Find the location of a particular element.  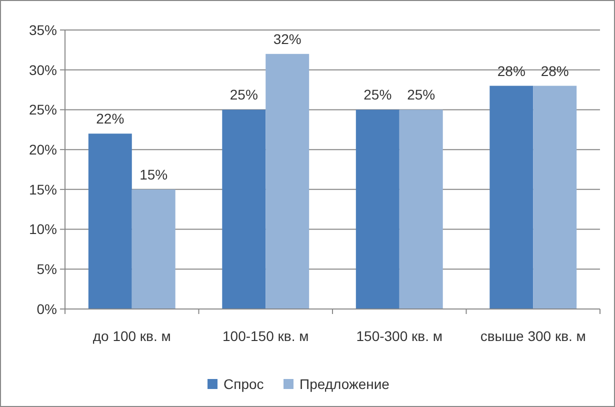

y-tick-label: 15% is located at coordinates (42, 189).